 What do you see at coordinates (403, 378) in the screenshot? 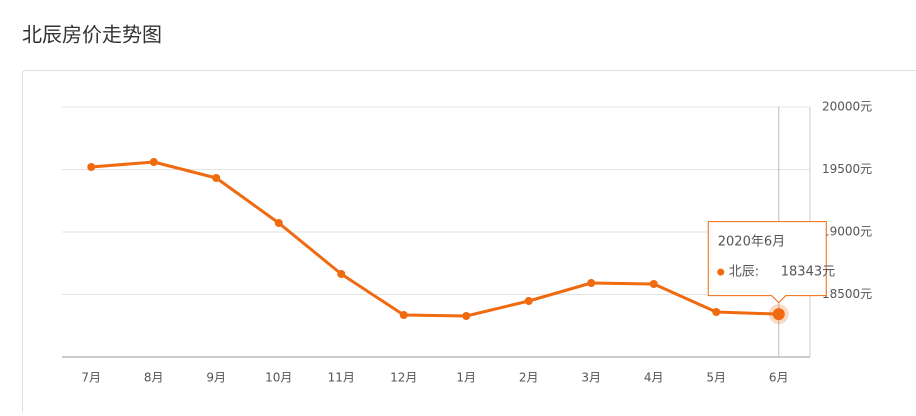
I see `x-tick-label: 12月` at bounding box center [403, 378].